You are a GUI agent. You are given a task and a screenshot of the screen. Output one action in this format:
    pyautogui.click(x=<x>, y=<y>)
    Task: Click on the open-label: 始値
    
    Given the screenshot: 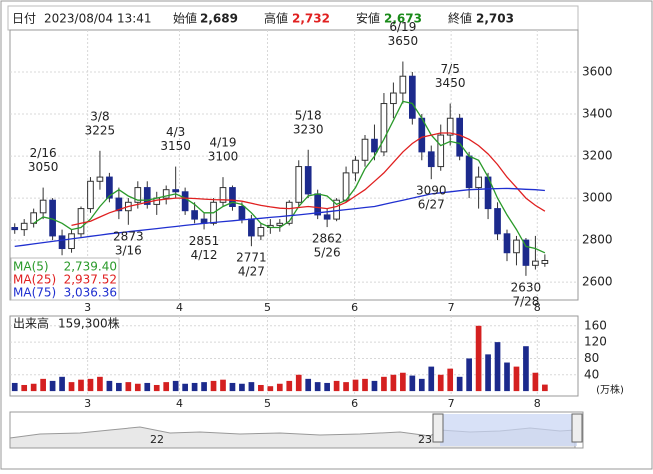 What is the action you would take?
    pyautogui.click(x=185, y=18)
    